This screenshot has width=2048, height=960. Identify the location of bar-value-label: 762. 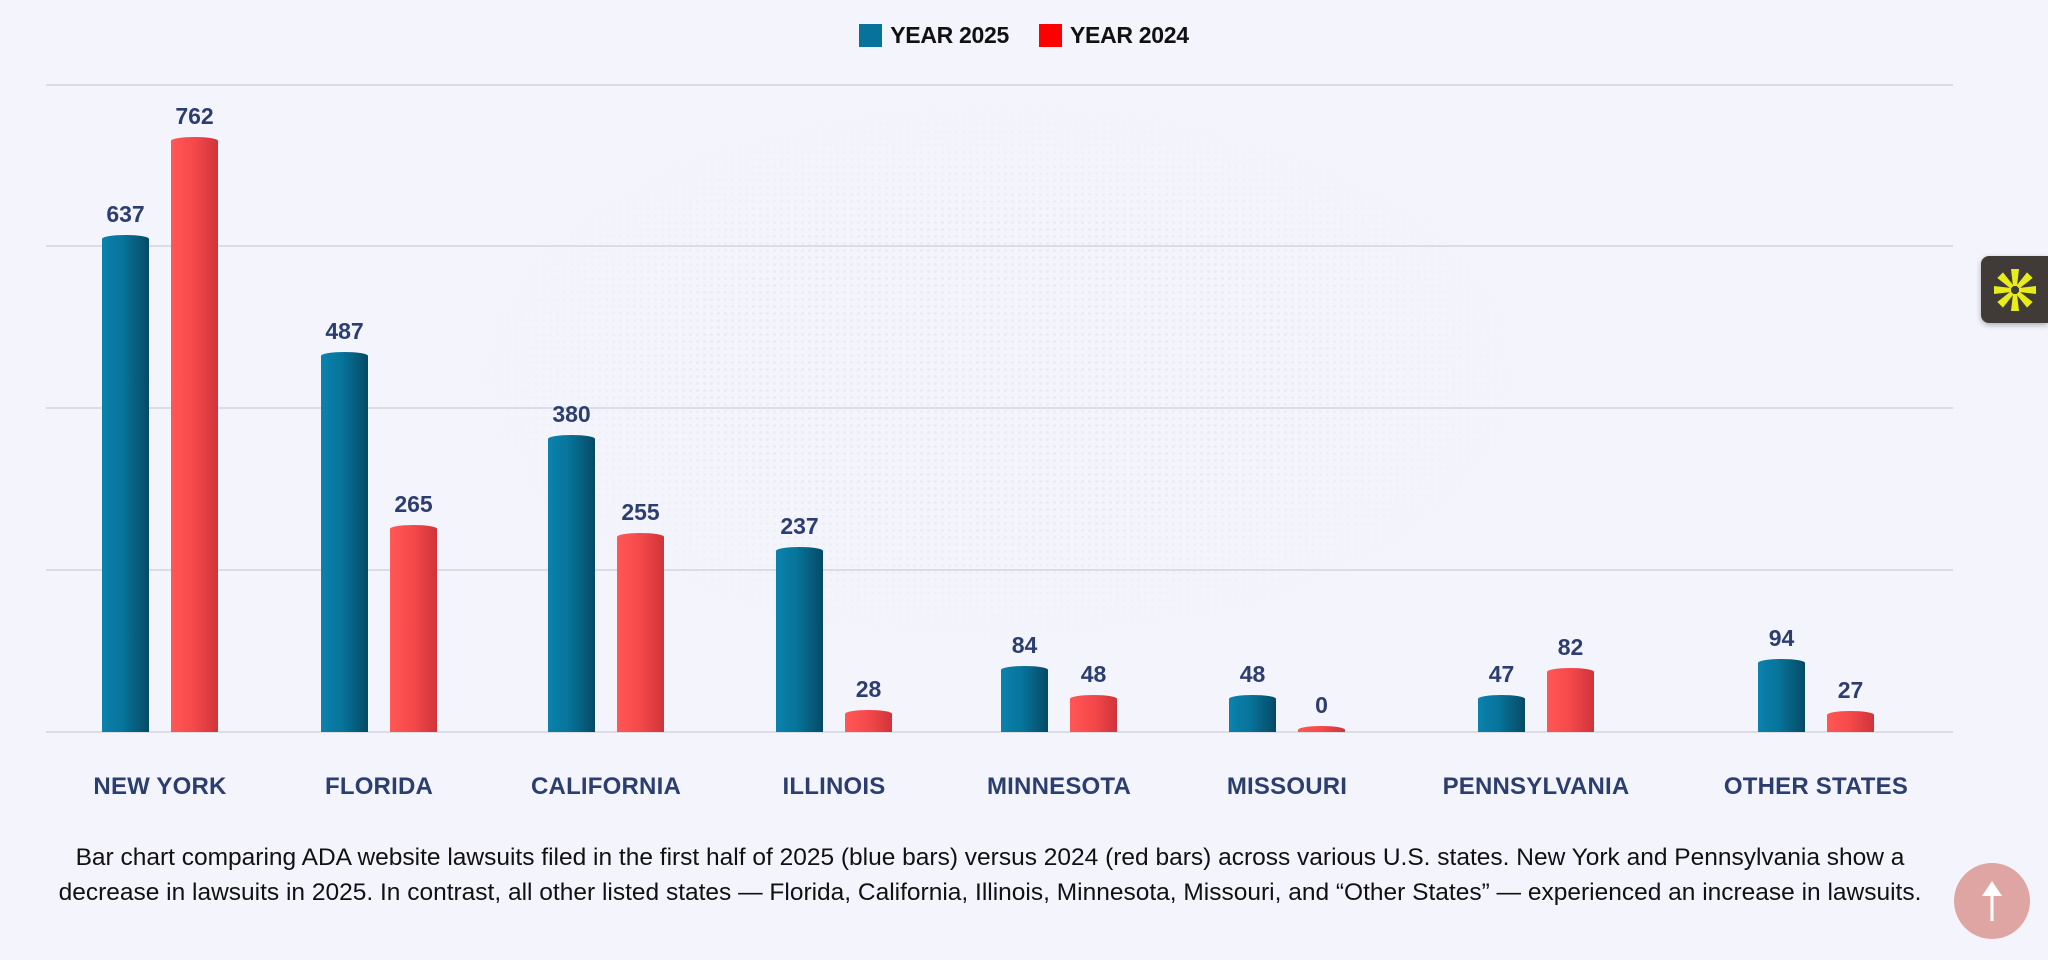
(194, 116).